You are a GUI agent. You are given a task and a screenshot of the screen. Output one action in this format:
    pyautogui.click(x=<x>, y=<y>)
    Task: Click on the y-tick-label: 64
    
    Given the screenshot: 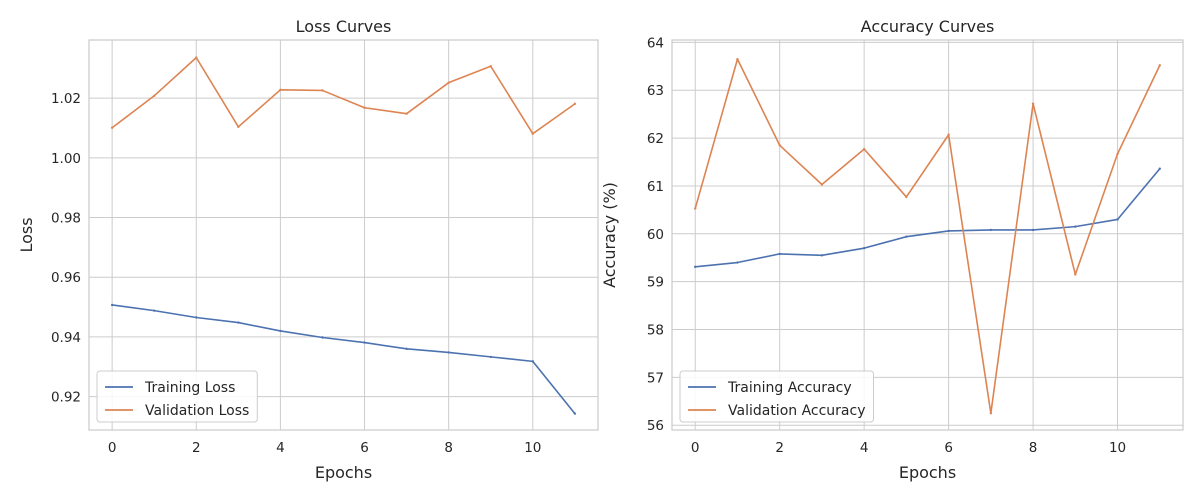 What is the action you would take?
    pyautogui.click(x=655, y=43)
    